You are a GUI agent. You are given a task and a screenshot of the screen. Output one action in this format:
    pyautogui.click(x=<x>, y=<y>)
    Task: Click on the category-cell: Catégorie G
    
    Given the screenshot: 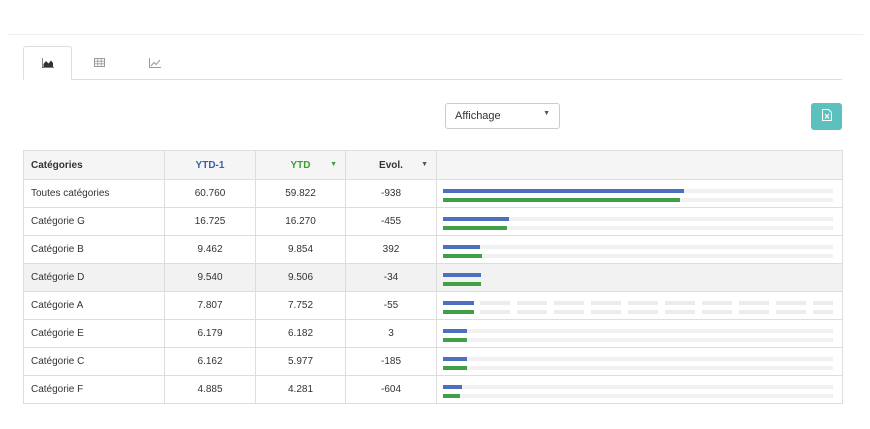 What is the action you would take?
    pyautogui.click(x=94, y=221)
    